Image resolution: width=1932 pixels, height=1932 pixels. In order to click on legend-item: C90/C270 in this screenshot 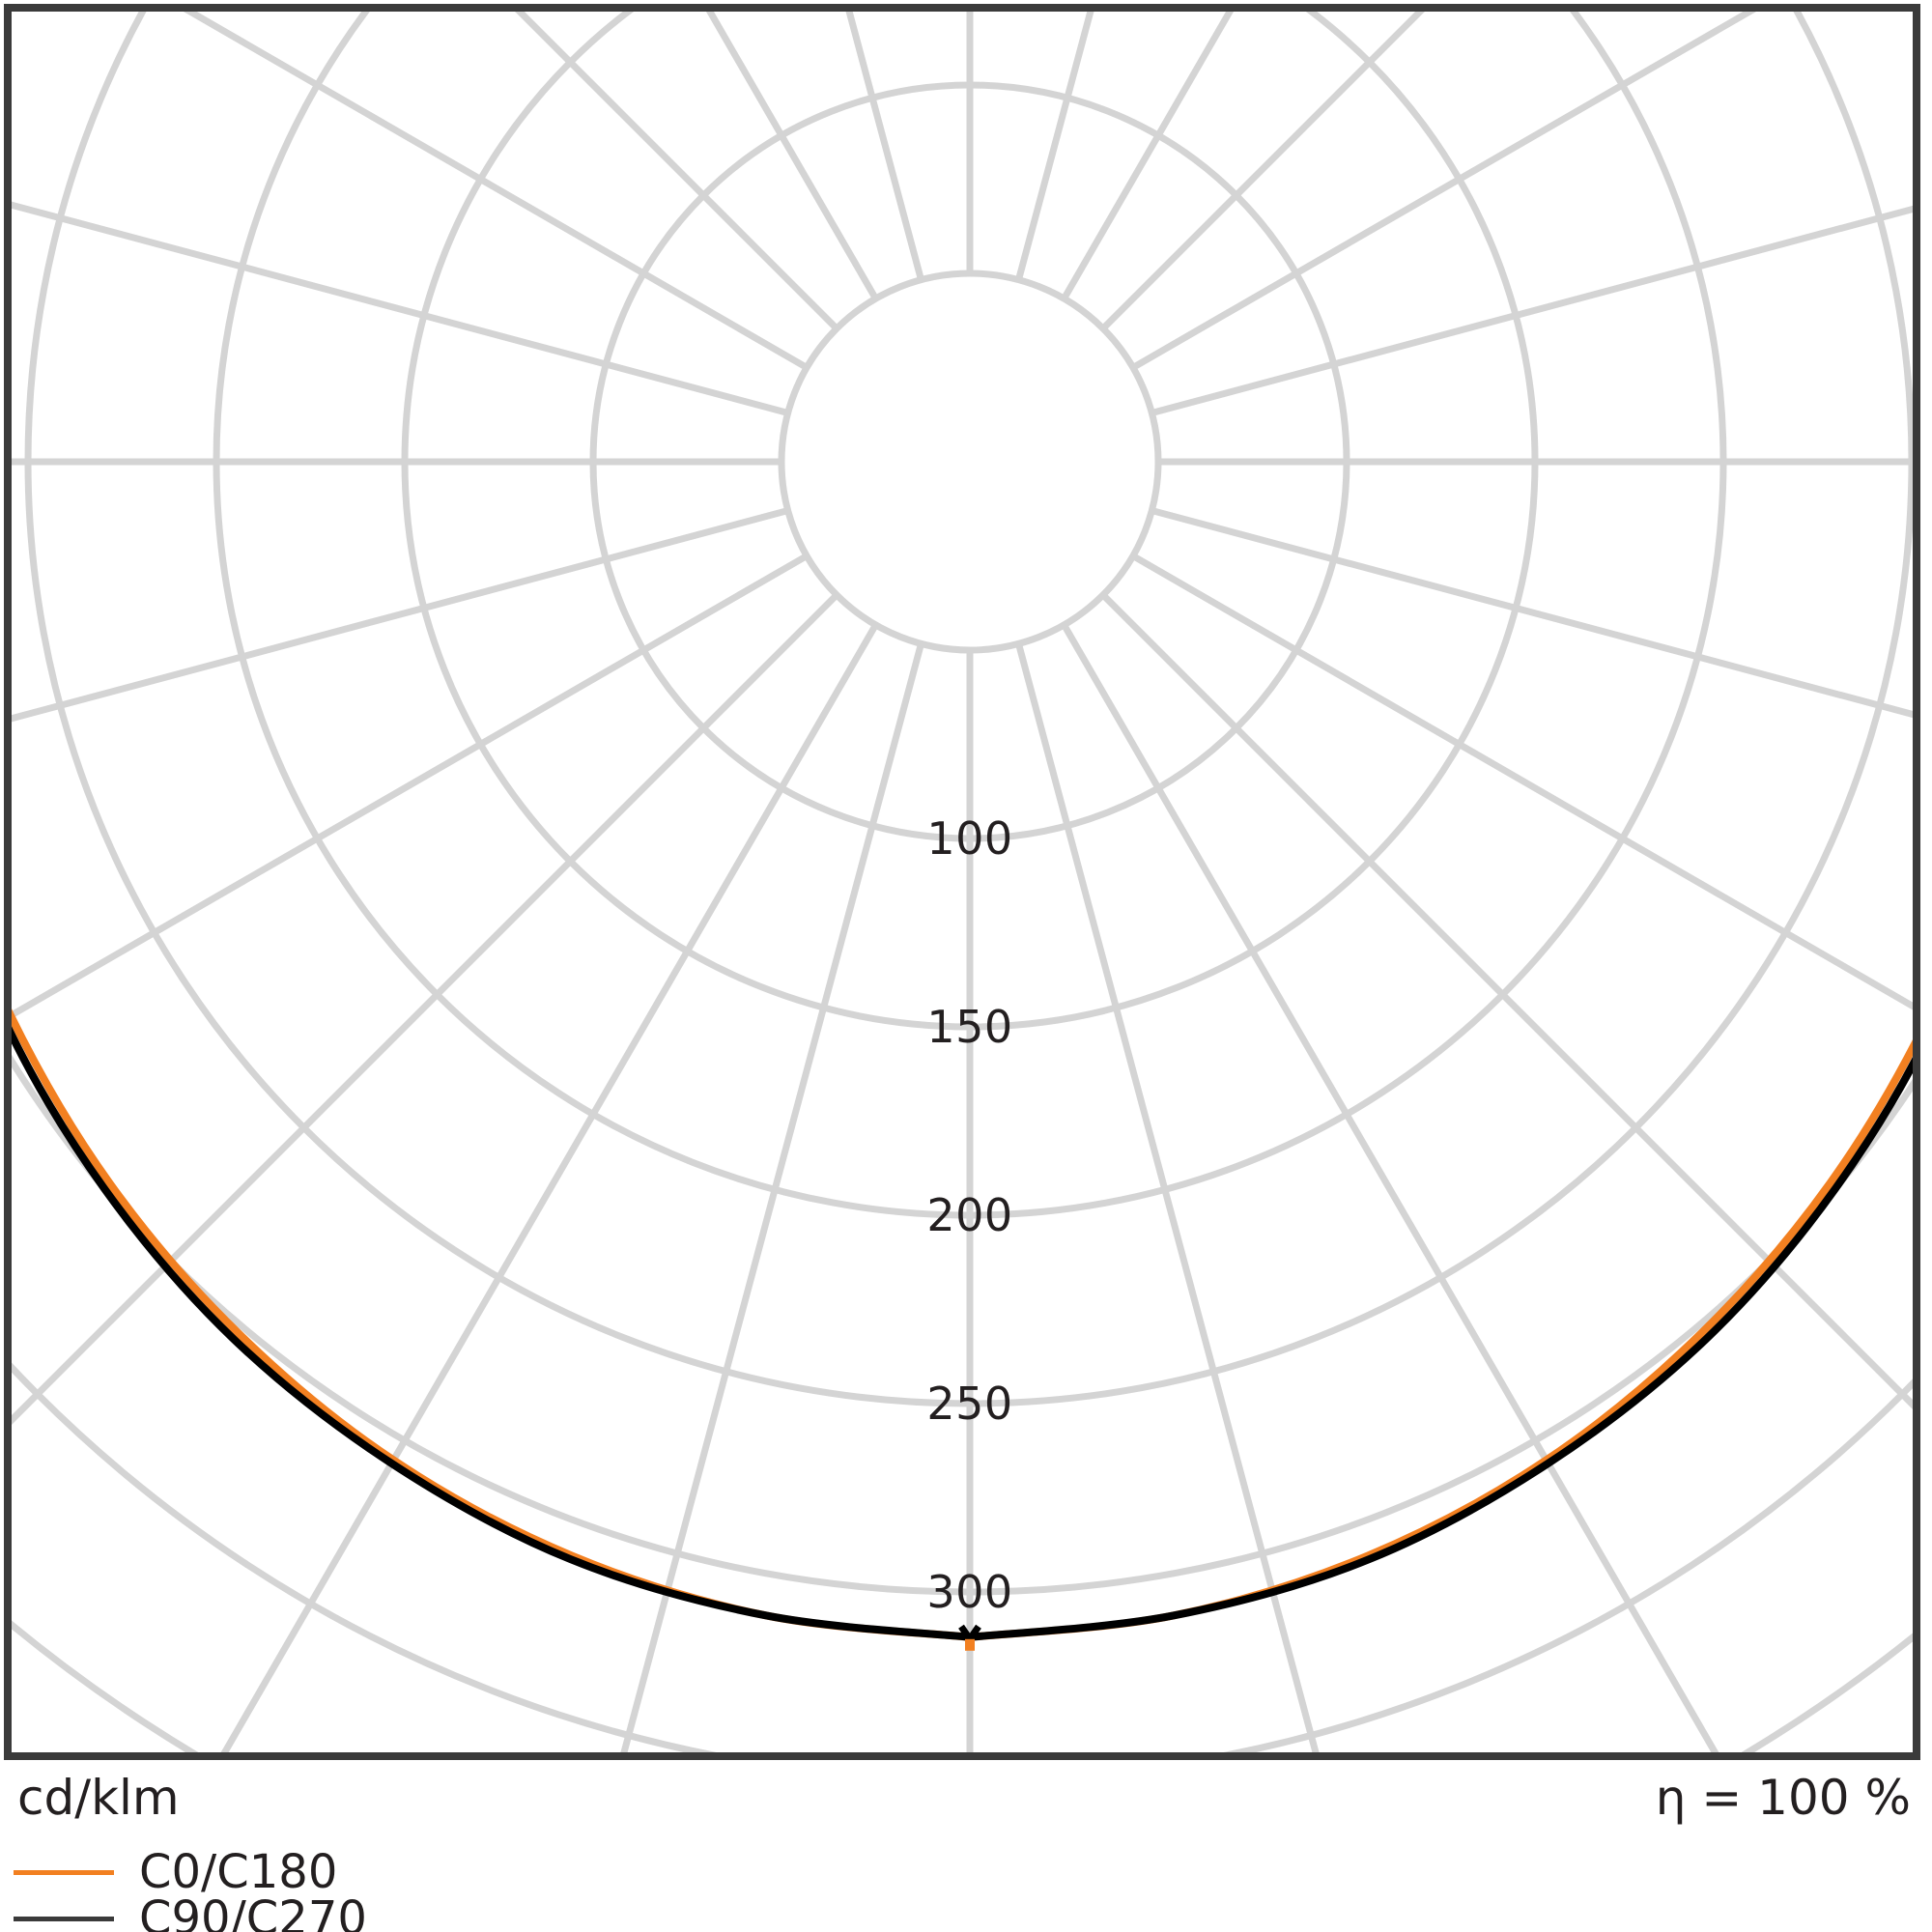, I will do `click(190, 1913)`.